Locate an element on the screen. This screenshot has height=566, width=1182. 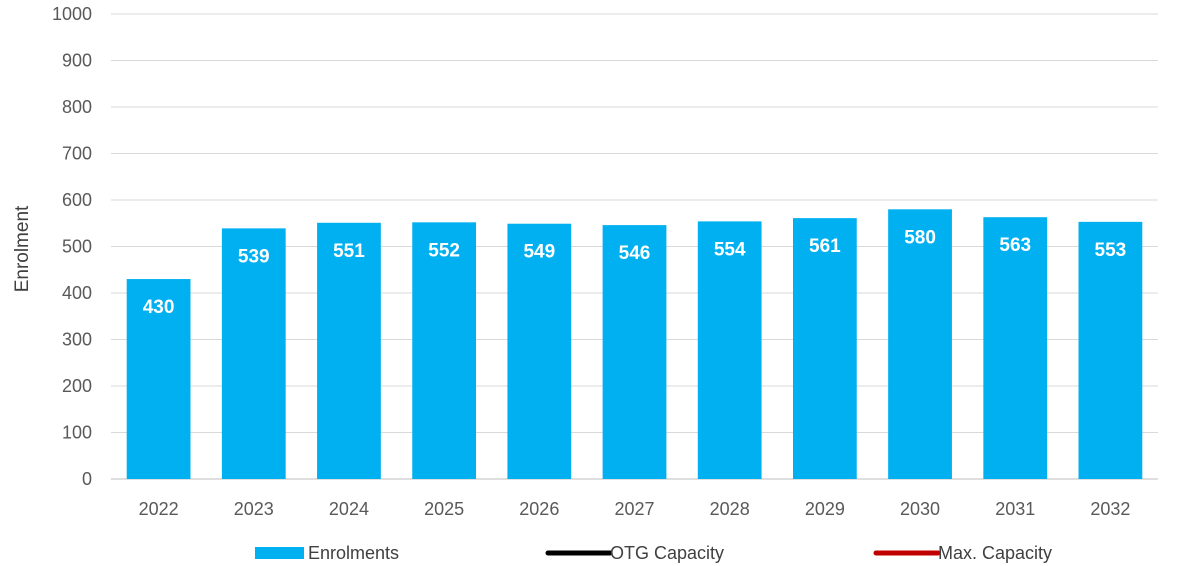
bar-2025 is located at coordinates (444, 350).